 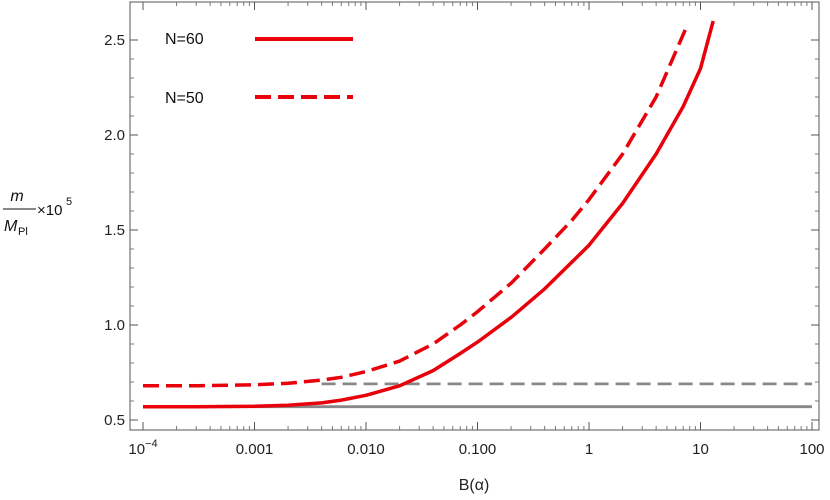 I want to click on y-axis-title: m M Pl ×10 5, so click(x=37, y=213).